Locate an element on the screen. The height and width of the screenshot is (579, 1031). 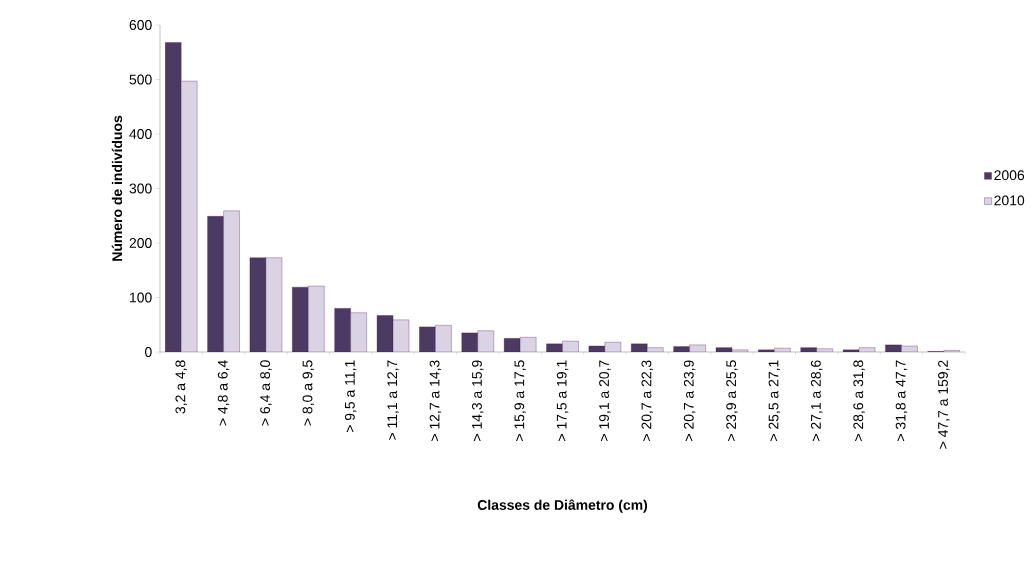
x-tick-label: > 15,9 a 17,5 is located at coordinates (520, 400).